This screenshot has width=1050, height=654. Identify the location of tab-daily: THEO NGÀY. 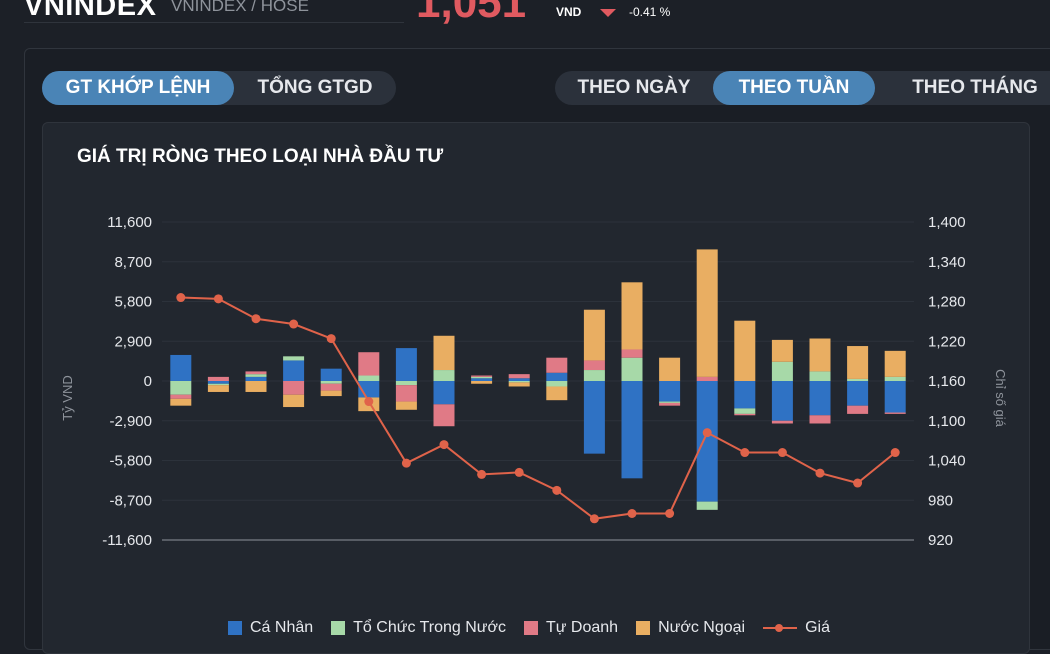
(634, 87).